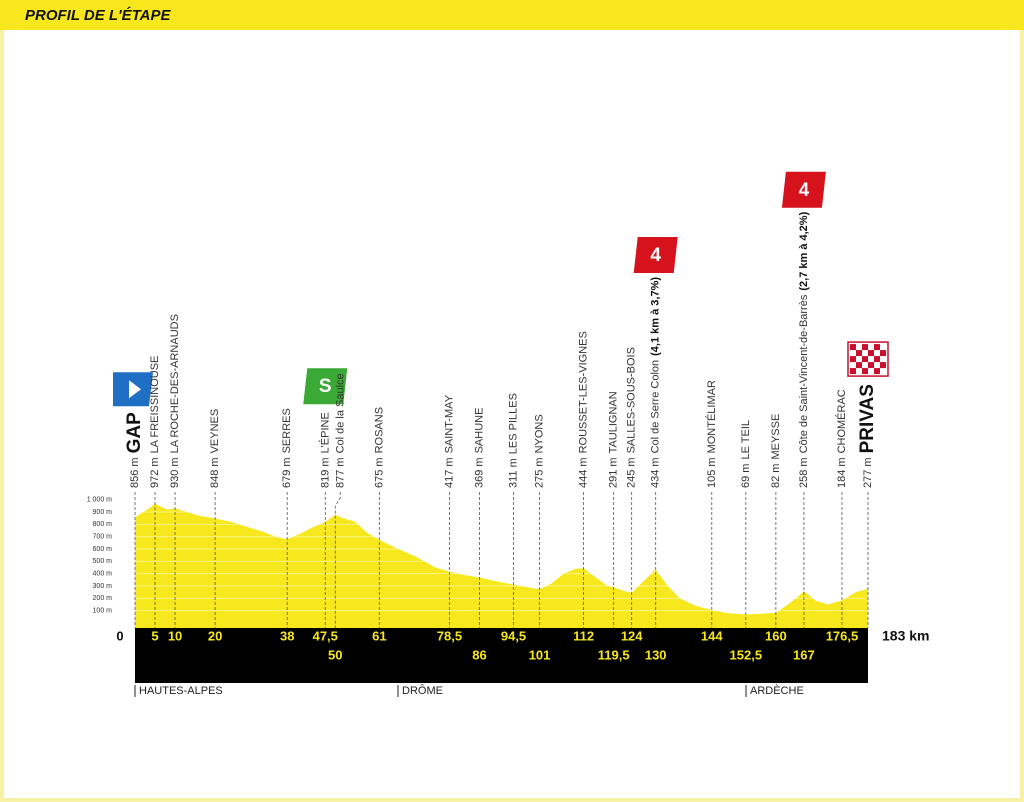 The image size is (1024, 802). What do you see at coordinates (103, 524) in the screenshot?
I see `y-tick-label: 800 m` at bounding box center [103, 524].